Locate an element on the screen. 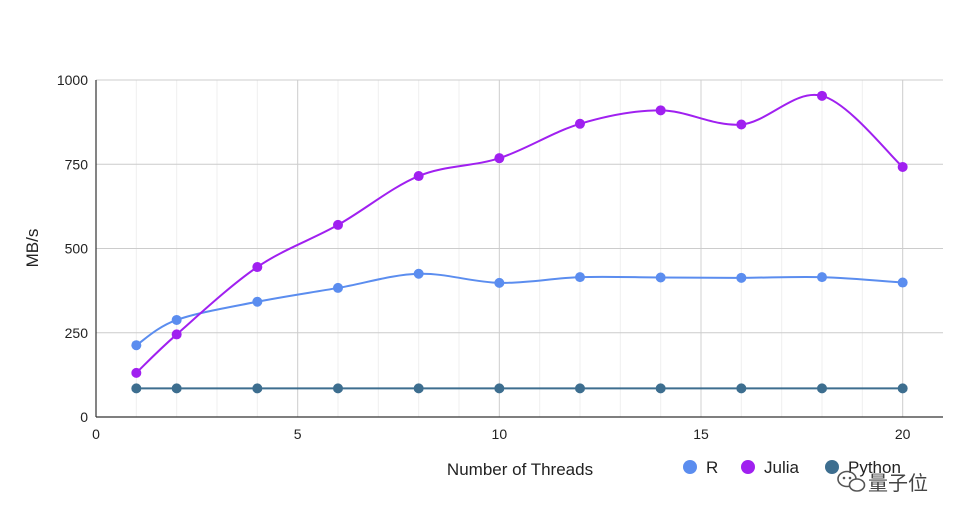 The width and height of the screenshot is (975, 523). x-tick-label: 0 is located at coordinates (96, 434).